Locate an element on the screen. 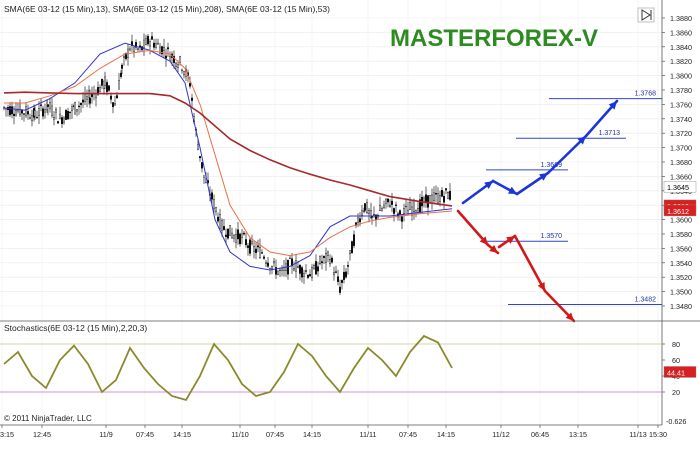 This screenshot has width=700, height=449. x-tick-label: 14:15 is located at coordinates (182, 434).